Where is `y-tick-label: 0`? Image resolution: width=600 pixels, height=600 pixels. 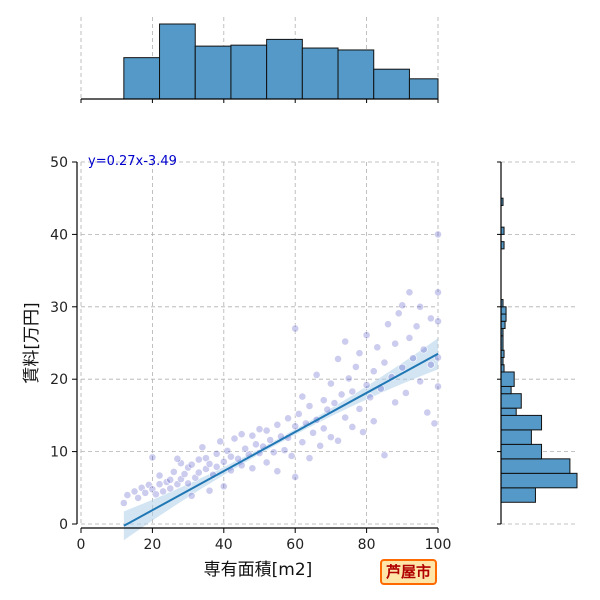
y-tick-label: 0 is located at coordinates (63, 525).